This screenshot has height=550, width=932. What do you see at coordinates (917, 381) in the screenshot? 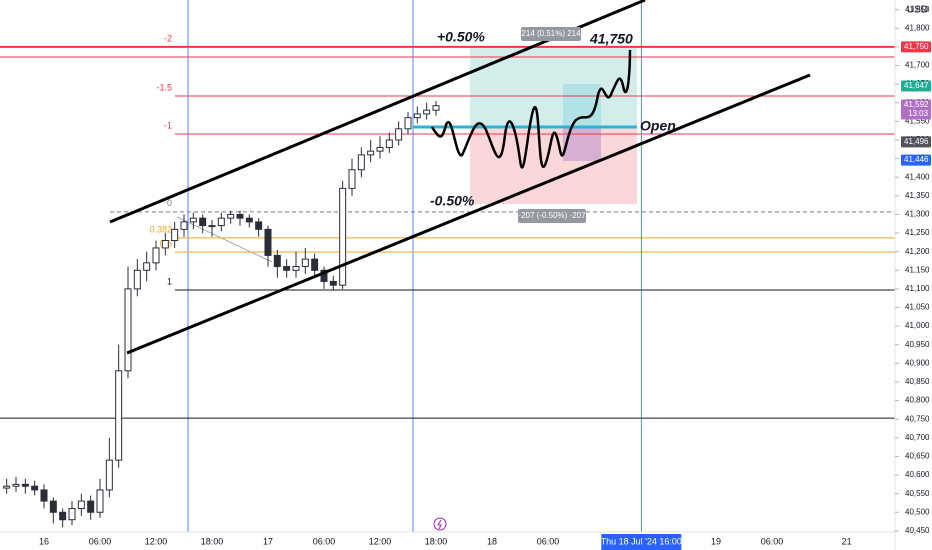
I see `y-tick-label: 40,850` at bounding box center [917, 381].